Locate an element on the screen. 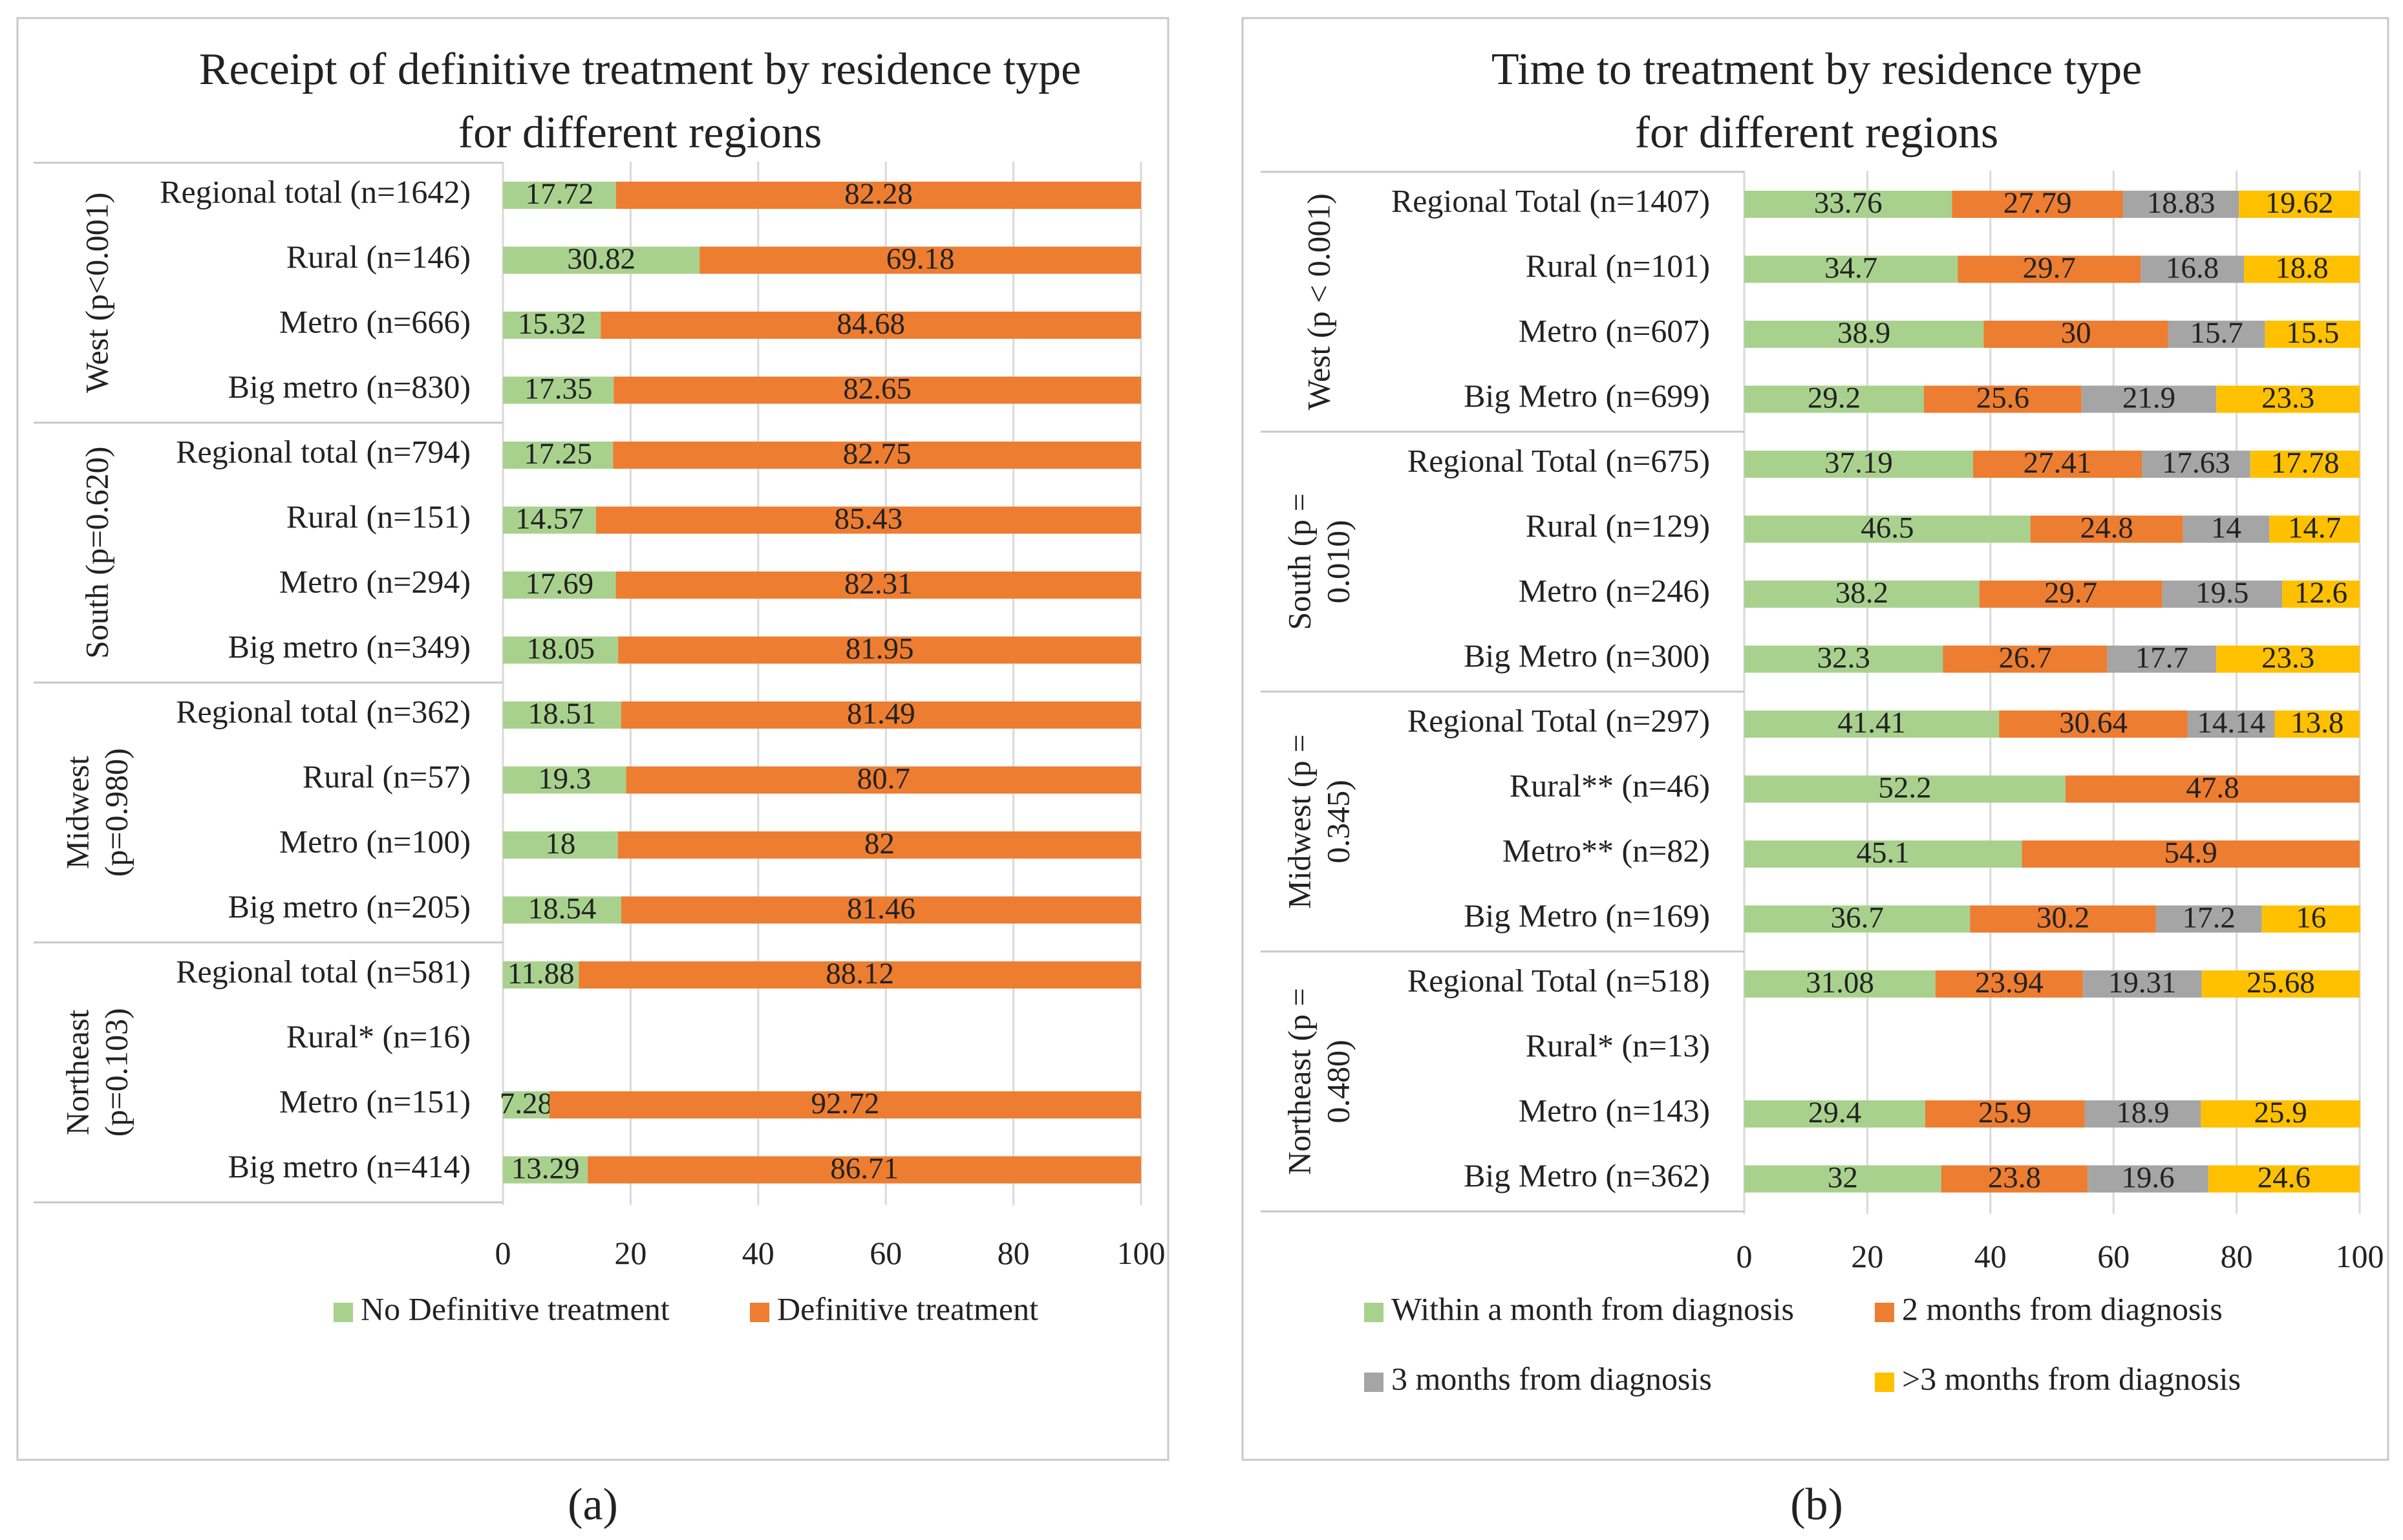 The image size is (2403, 1540). data-label: 13.29 is located at coordinates (545, 1168).